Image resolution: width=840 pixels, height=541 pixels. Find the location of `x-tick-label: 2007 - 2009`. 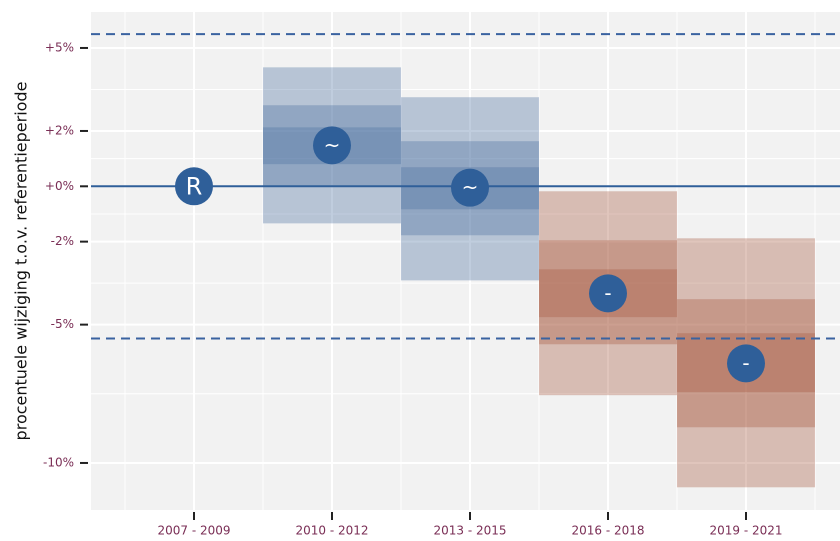

x-tick-label: 2007 - 2009 is located at coordinates (193, 531).